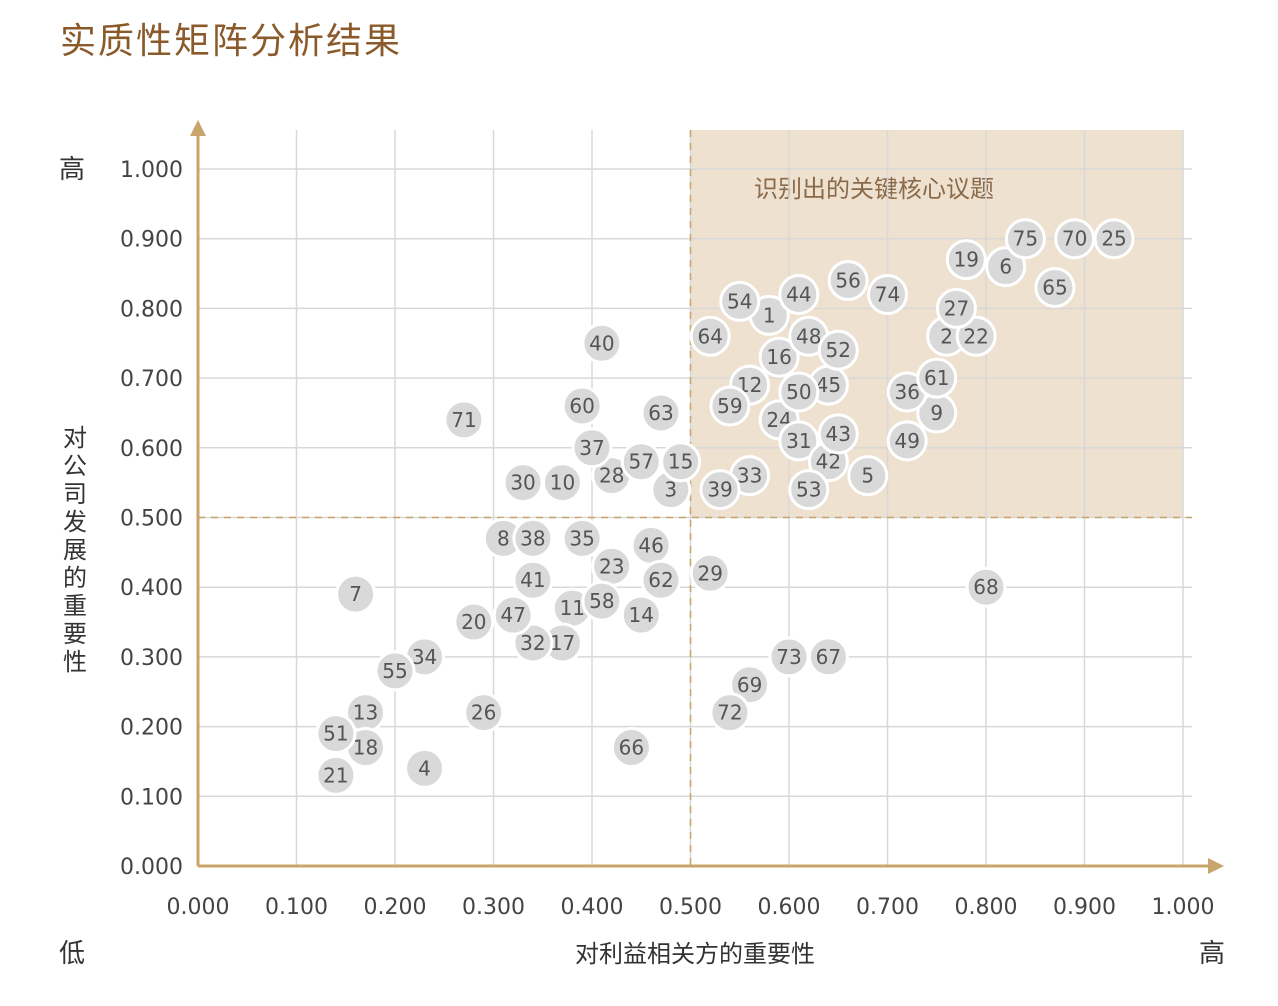 Image resolution: width=1278 pixels, height=1006 pixels. I want to click on data-point: 4, so click(425, 768).